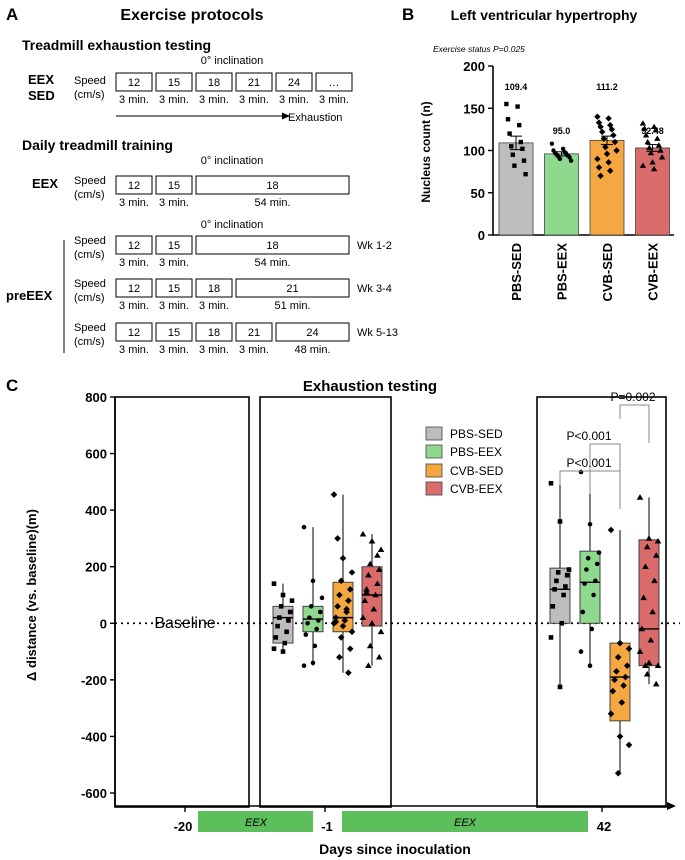  Describe the element at coordinates (561, 194) in the screenshot. I see `bar` at that location.